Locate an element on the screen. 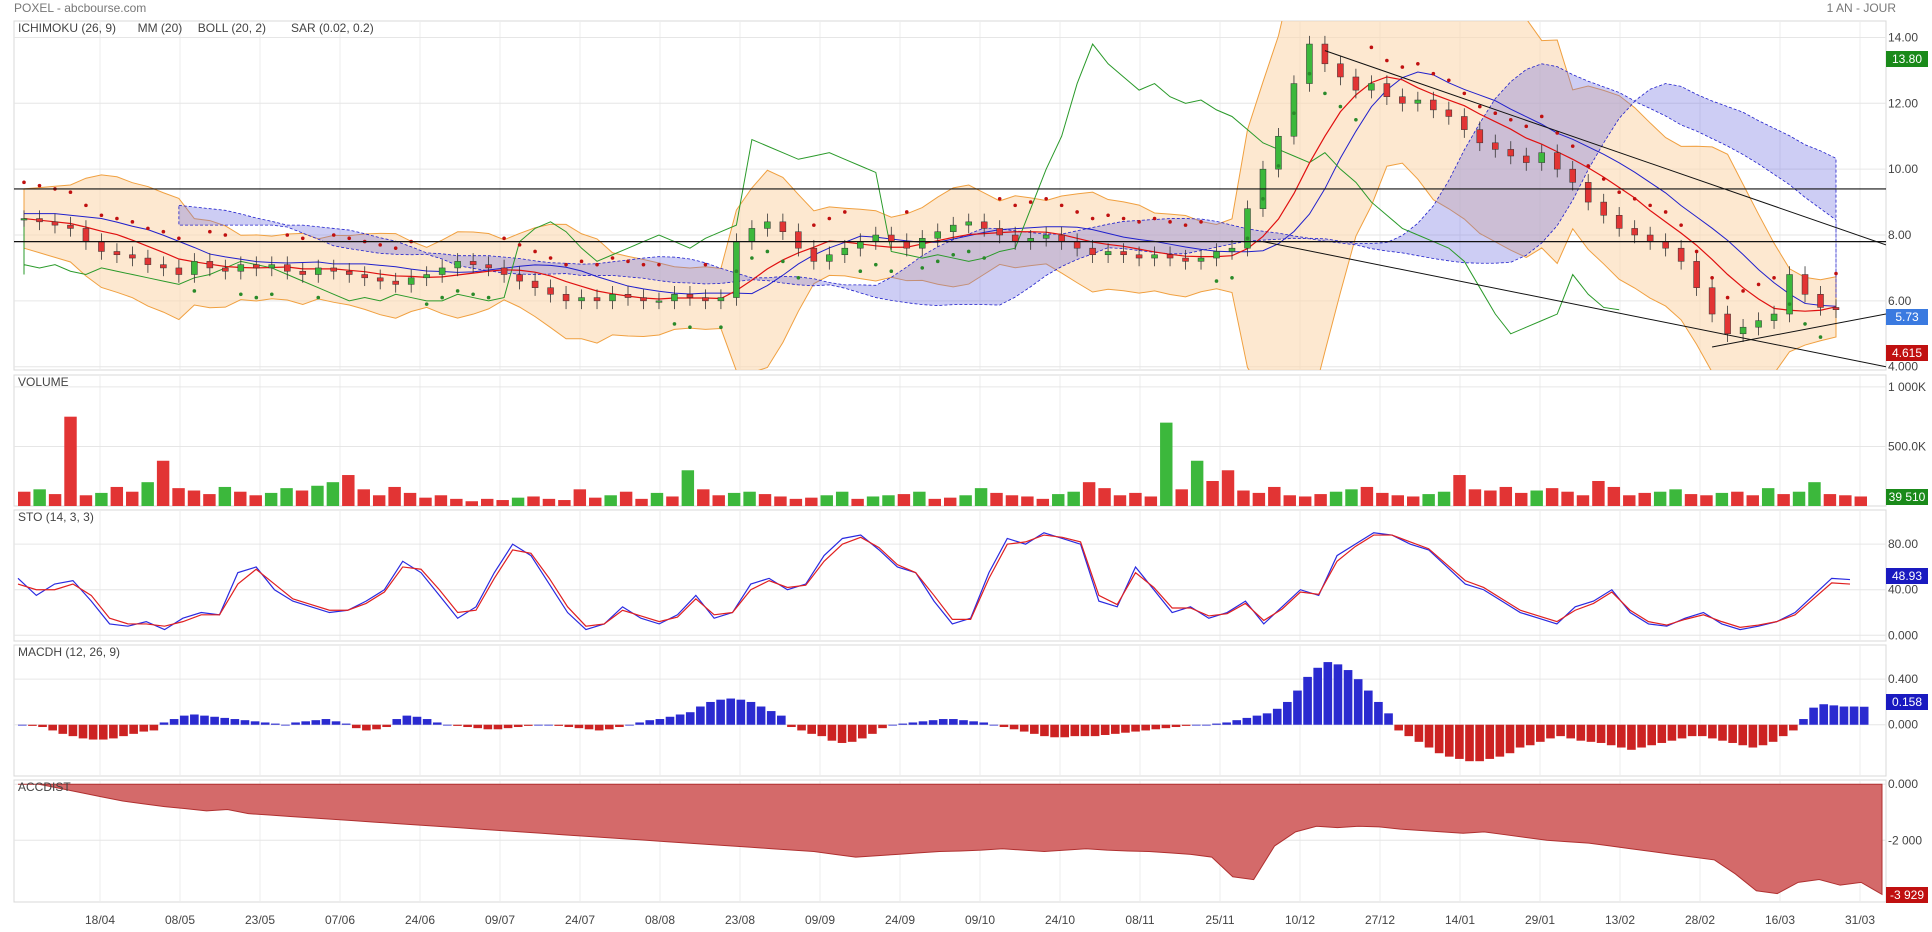  x-tick-label: 18/04 is located at coordinates (100, 920).